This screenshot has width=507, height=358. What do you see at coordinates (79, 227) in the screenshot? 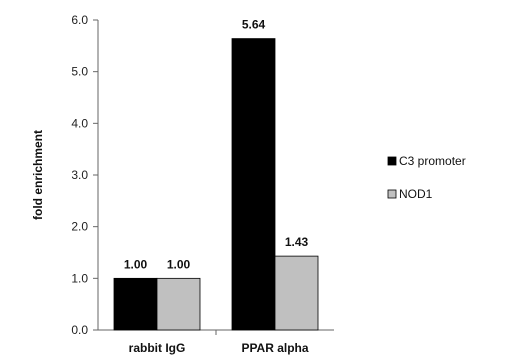
I see `y-tick-label: 2.0` at bounding box center [79, 227].